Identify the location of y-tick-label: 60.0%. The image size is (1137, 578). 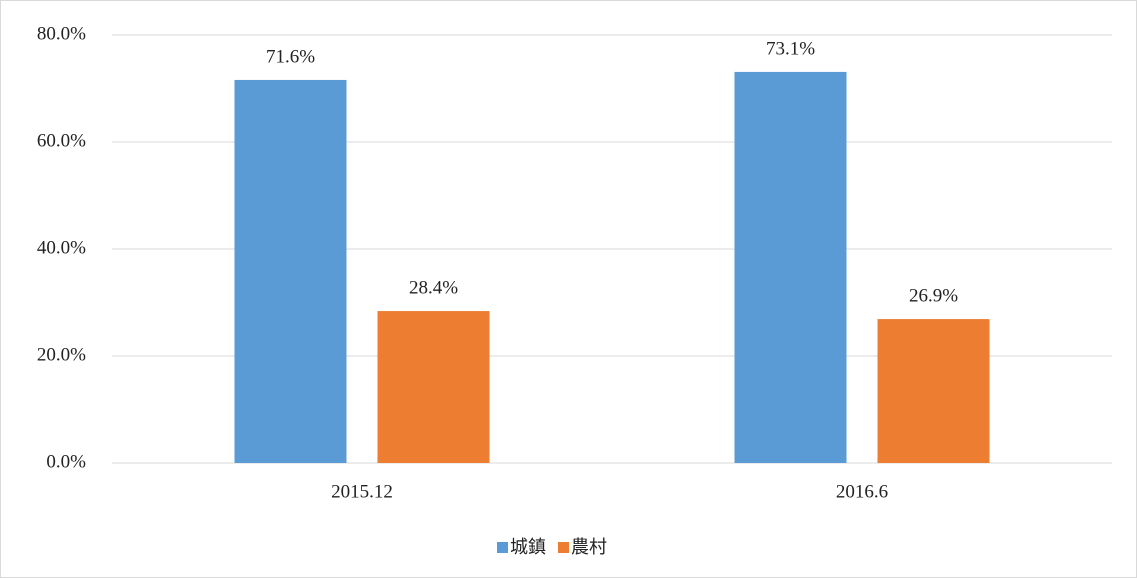
(61, 140).